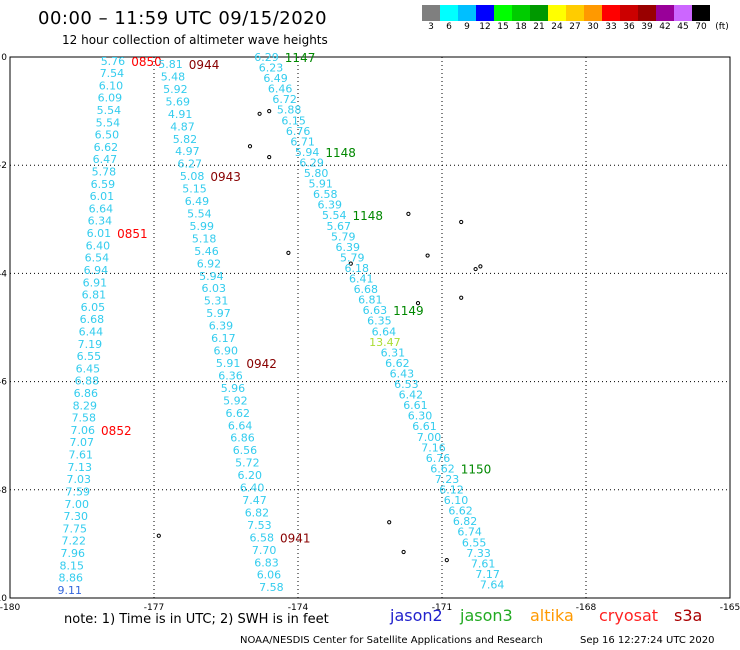  What do you see at coordinates (93, 307) in the screenshot?
I see `wave-height-value: 6.05` at bounding box center [93, 307].